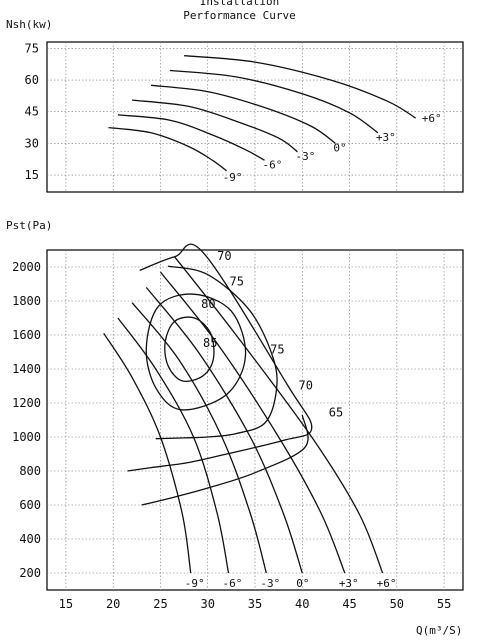 This screenshot has height=642, width=479. What do you see at coordinates (32, 48) in the screenshot?
I see `power-y-tick-label: 75` at bounding box center [32, 48].